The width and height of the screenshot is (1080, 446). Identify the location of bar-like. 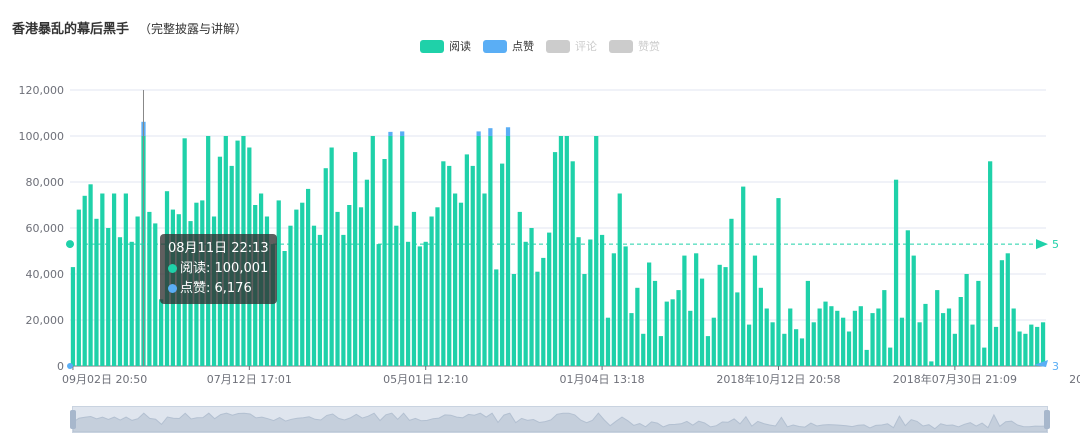
(478, 133).